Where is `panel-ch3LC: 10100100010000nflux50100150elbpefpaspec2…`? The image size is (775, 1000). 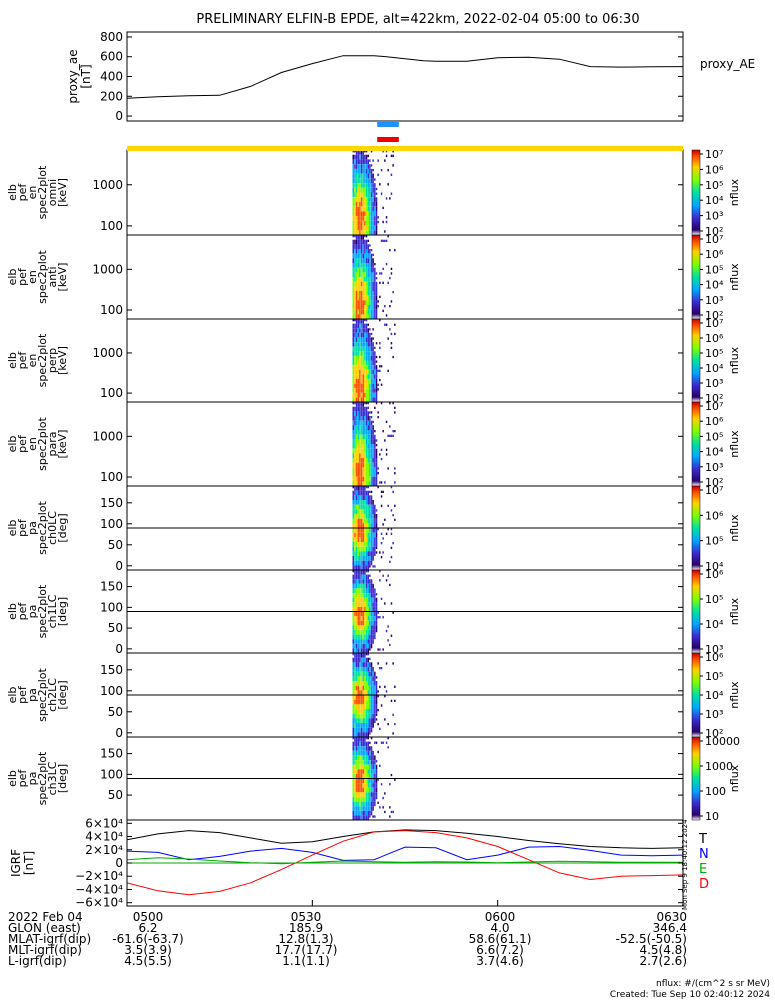
panel-ch3LC: 10100100010000nflux50100150elbpefpaspec2… is located at coordinates (373, 779).